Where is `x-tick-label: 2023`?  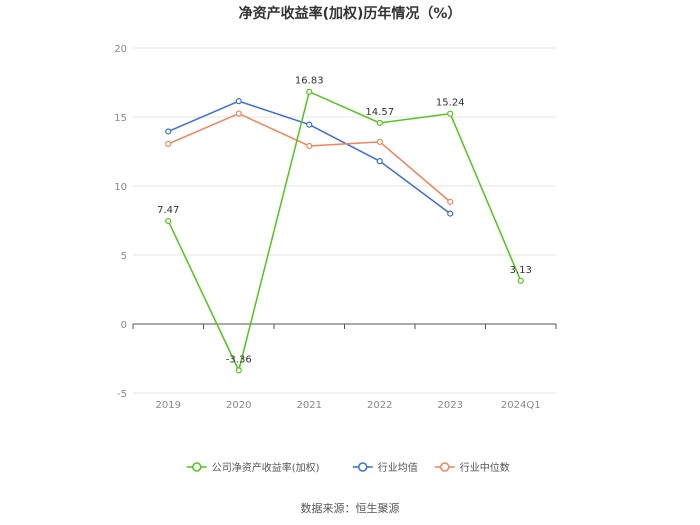
x-tick-label: 2023 is located at coordinates (450, 405).